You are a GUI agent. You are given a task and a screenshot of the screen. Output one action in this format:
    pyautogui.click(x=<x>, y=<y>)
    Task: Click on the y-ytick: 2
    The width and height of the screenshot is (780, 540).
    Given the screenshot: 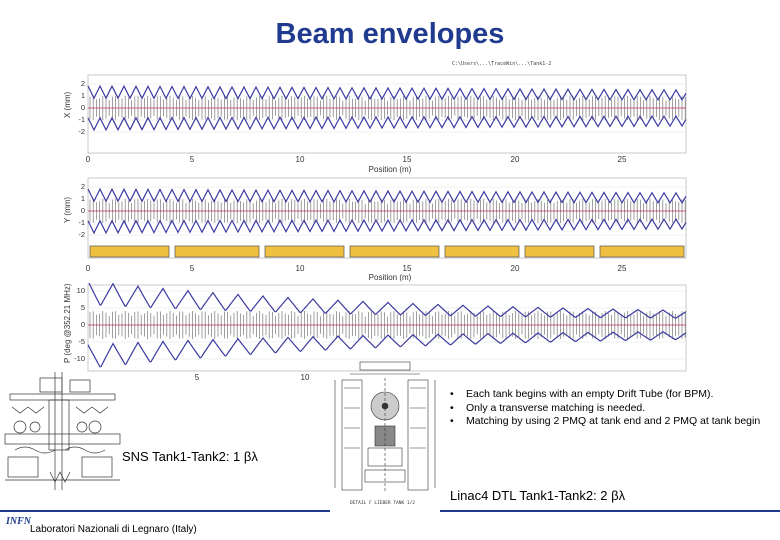 What is the action you would take?
    pyautogui.click(x=83, y=186)
    